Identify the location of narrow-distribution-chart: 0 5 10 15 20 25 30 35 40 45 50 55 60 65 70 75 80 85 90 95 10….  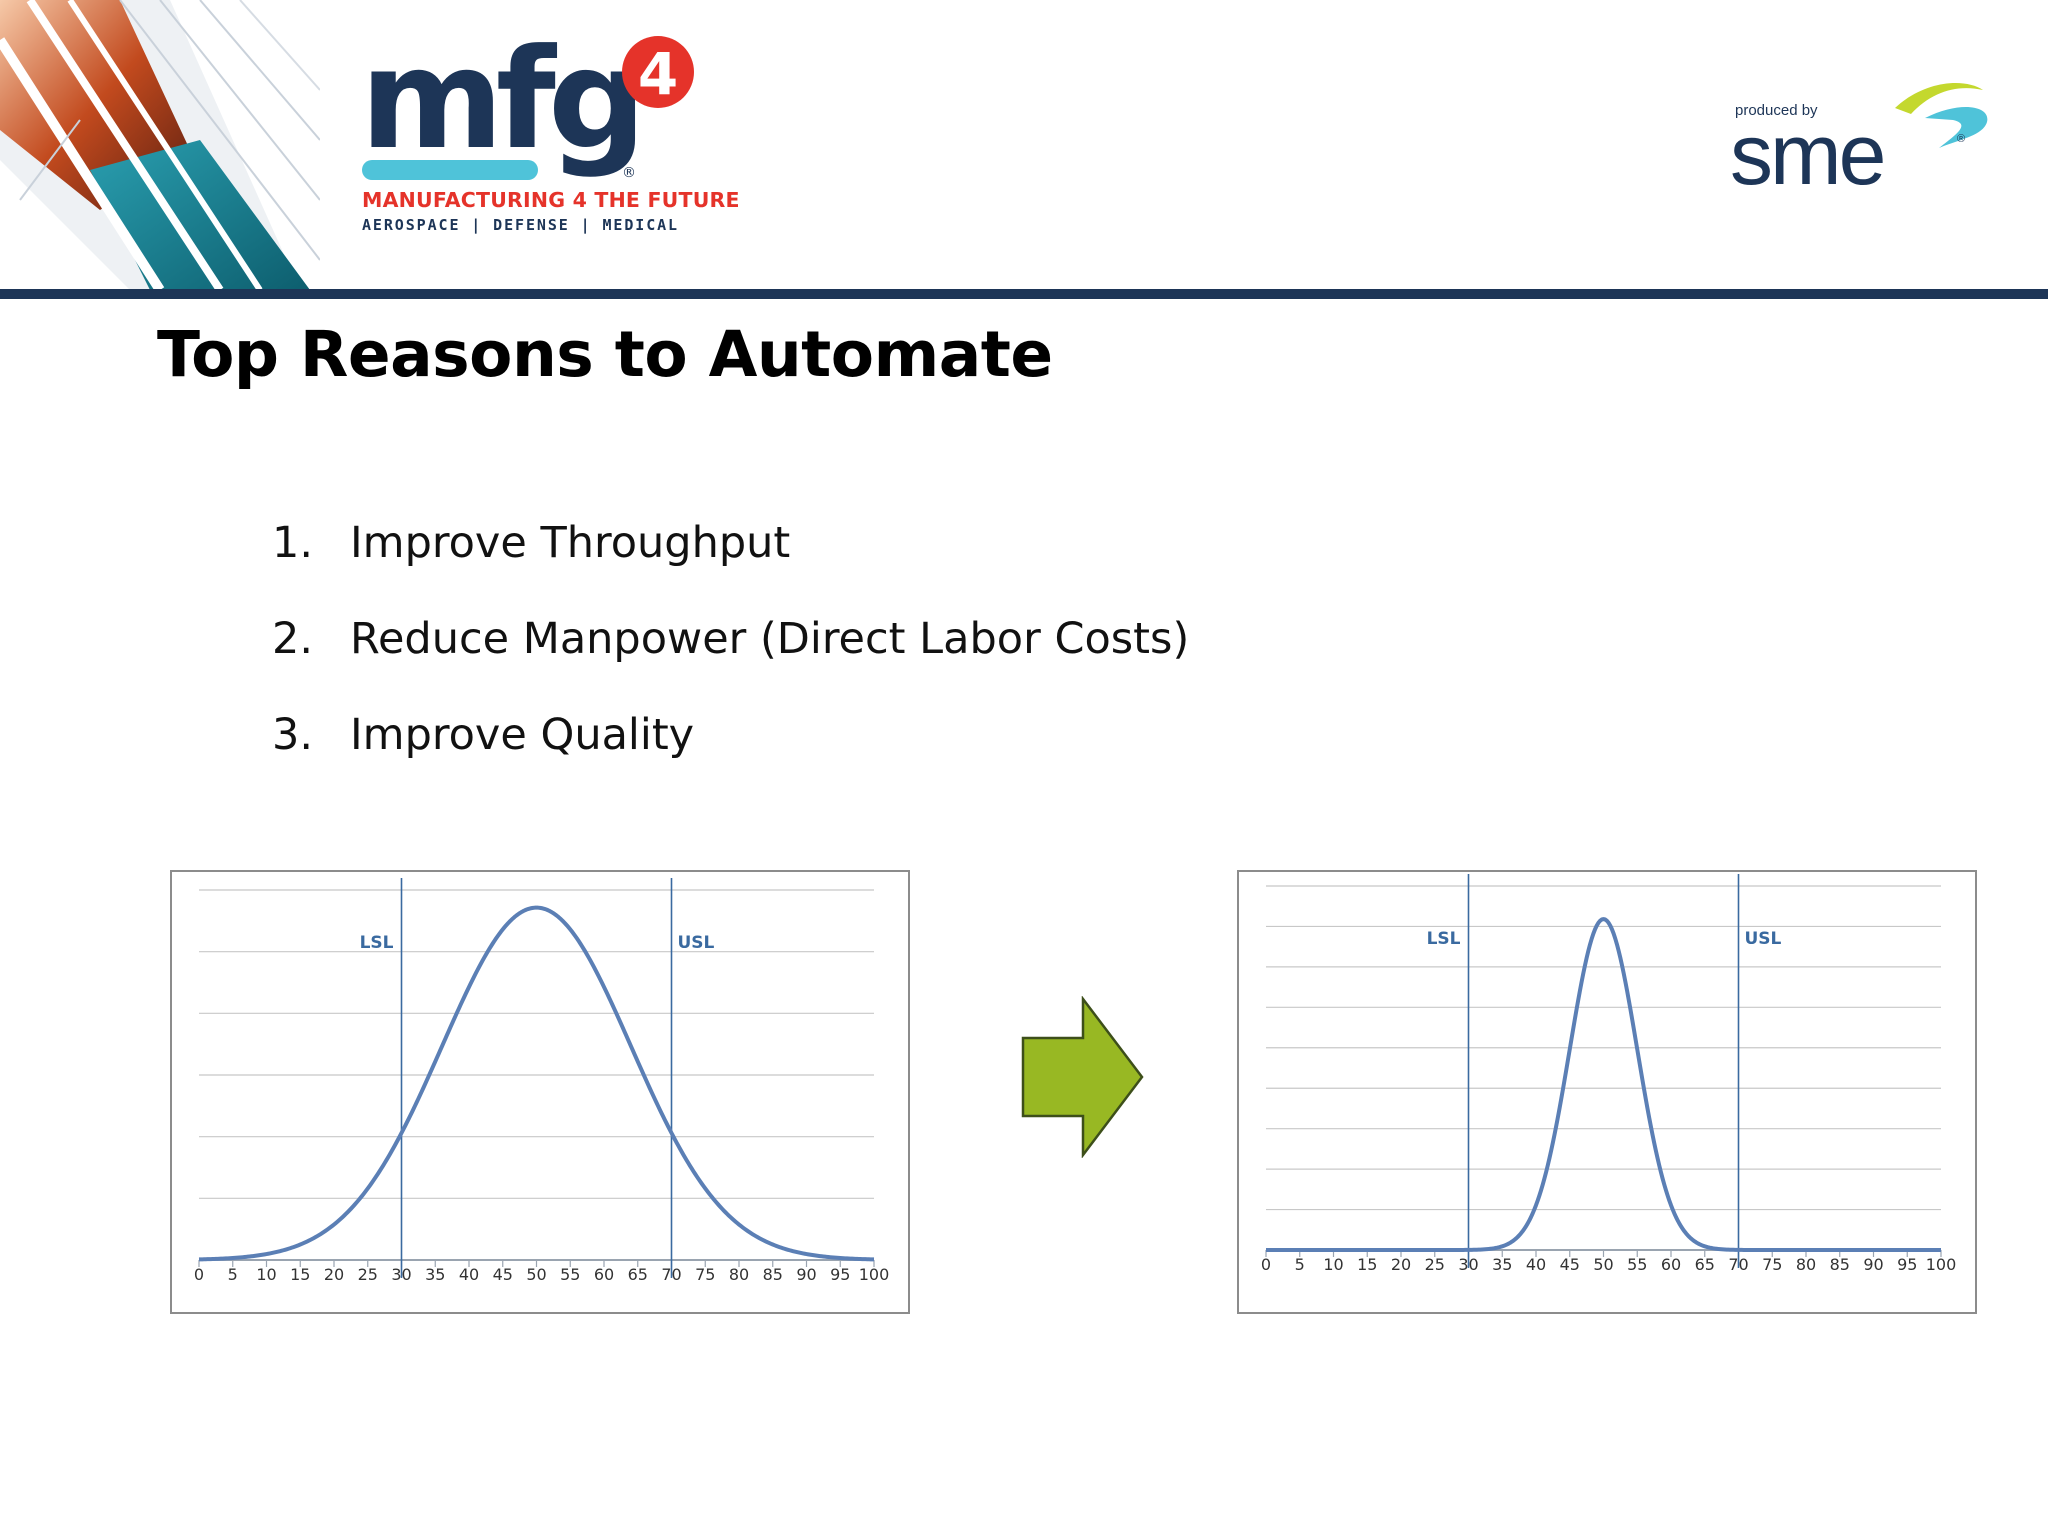
(1607, 1092).